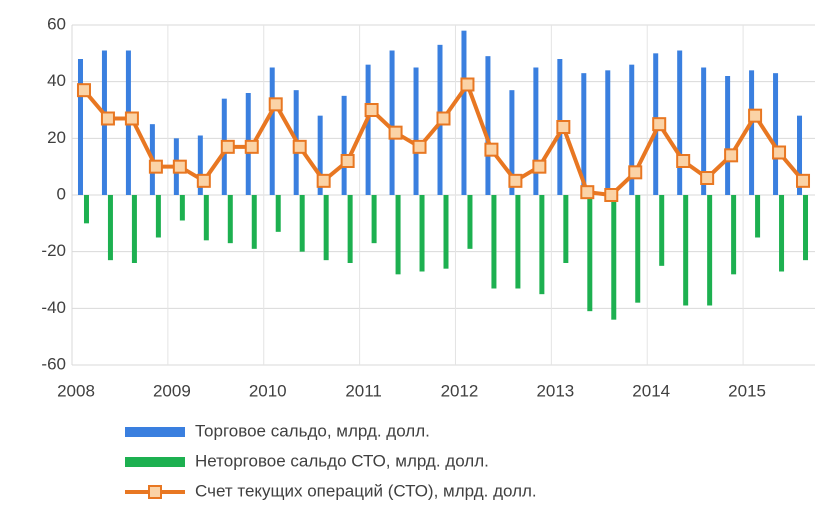 This screenshot has width=829, height=513. Describe the element at coordinates (363, 390) in the screenshot. I see `x-tick-label: 2011` at that location.